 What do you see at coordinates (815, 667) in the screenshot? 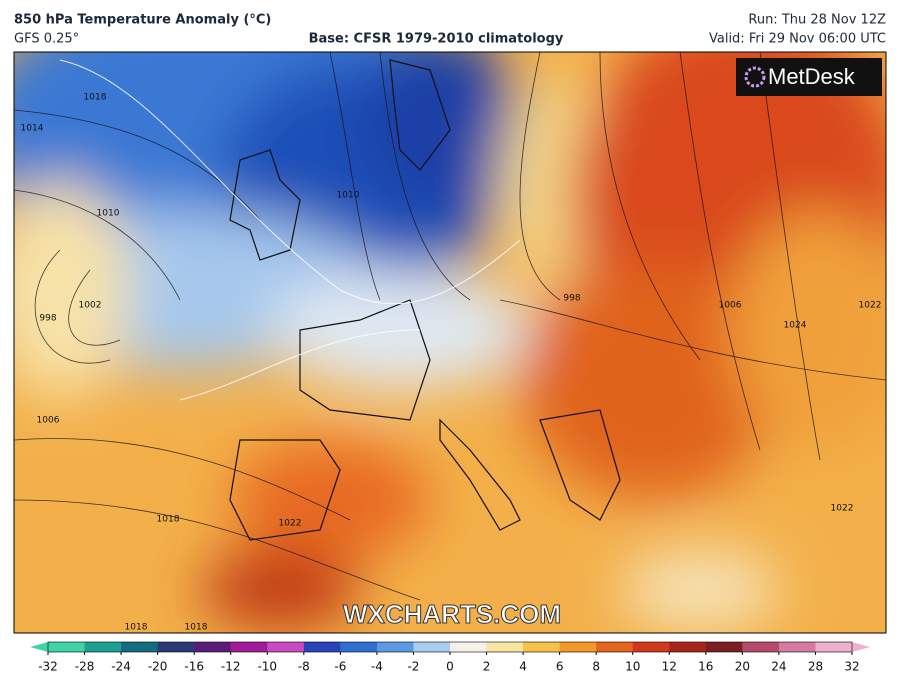
I see `colorbar-tick-label: 28` at bounding box center [815, 667].